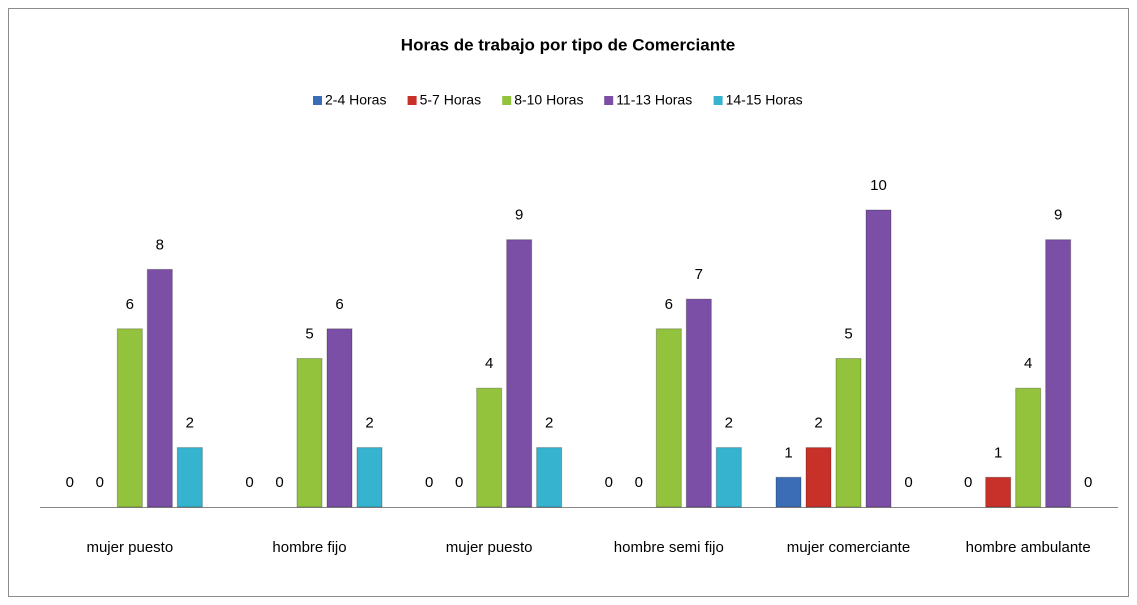 The image size is (1137, 605). What do you see at coordinates (160, 244) in the screenshot?
I see `data-label: 8` at bounding box center [160, 244].